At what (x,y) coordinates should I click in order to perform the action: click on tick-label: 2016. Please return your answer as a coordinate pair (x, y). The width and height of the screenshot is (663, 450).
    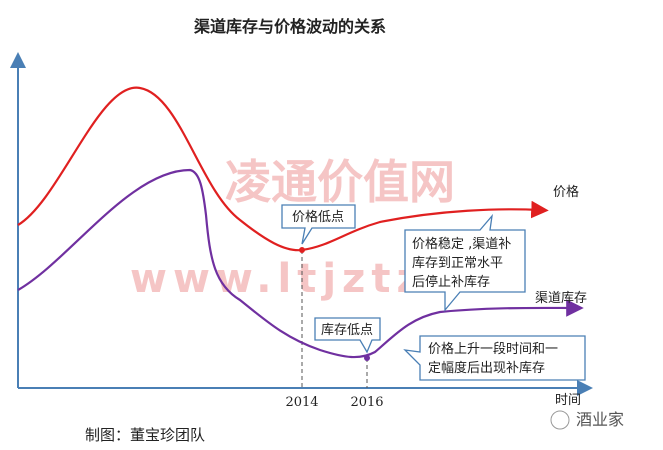
    Looking at the image, I should click on (366, 402).